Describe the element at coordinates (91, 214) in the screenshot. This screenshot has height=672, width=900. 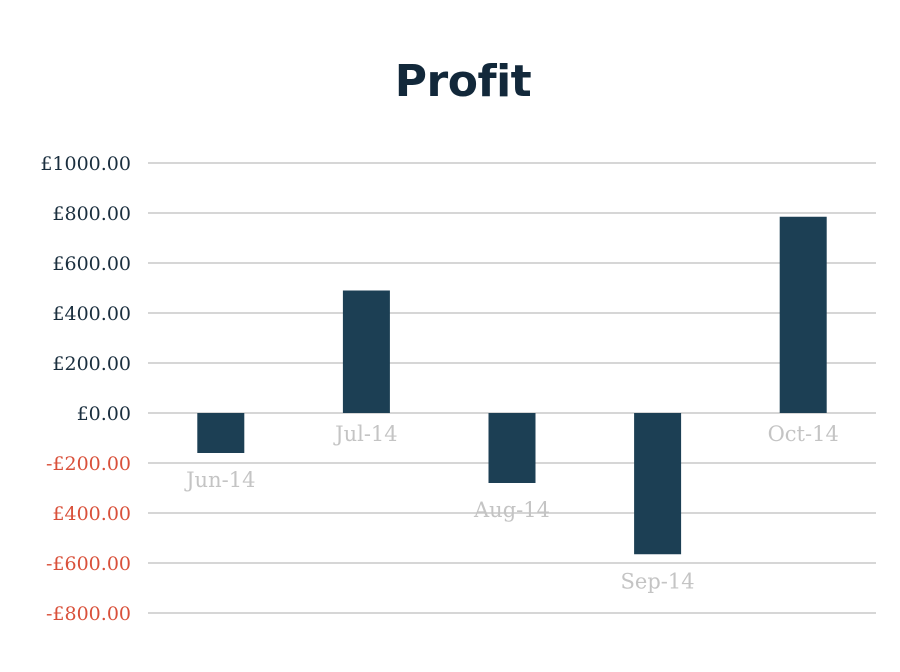
I see `y-tick-label: £800.00` at that location.